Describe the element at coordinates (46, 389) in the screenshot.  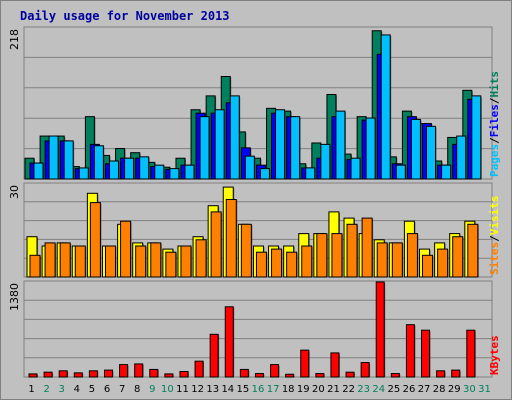
I see `day-label-2: 2` at that location.